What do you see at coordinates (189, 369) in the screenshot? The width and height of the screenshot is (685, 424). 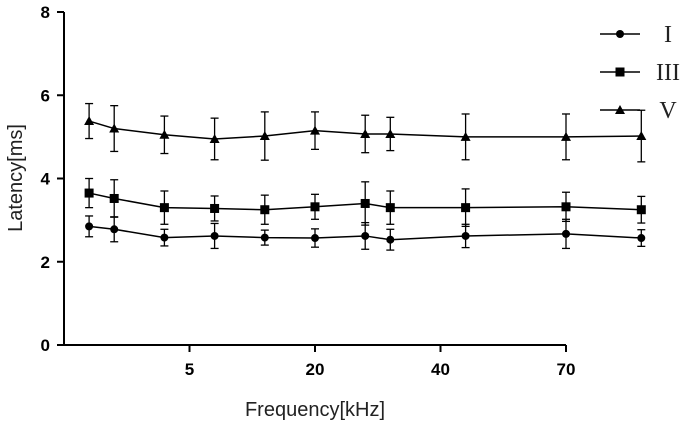 I see `x-tick-label: 5` at bounding box center [189, 369].